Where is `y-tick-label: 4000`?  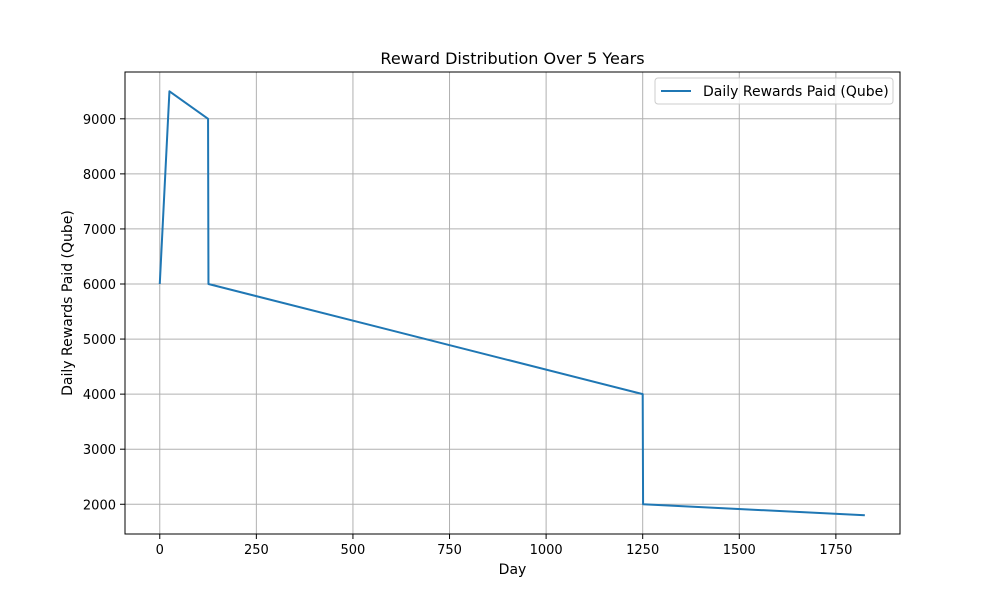 y-tick-label: 4000 is located at coordinates (99, 395).